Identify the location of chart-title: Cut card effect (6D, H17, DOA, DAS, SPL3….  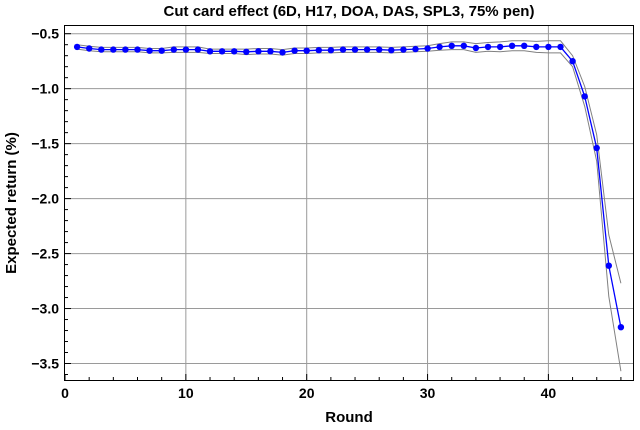
(349, 11).